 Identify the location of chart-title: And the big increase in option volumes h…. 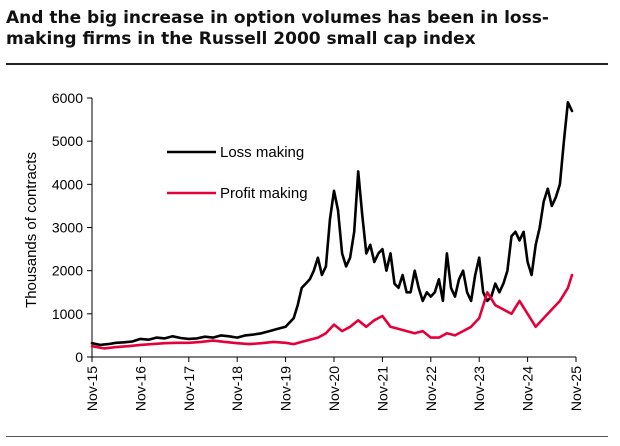
(277, 28).